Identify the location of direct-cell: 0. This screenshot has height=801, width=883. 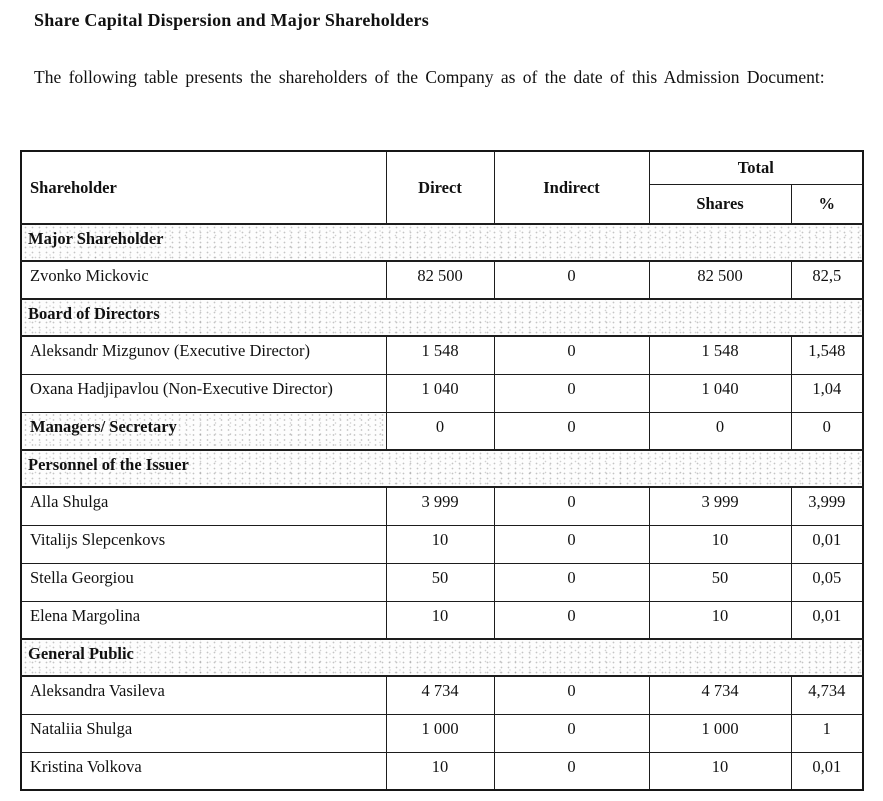
(440, 431).